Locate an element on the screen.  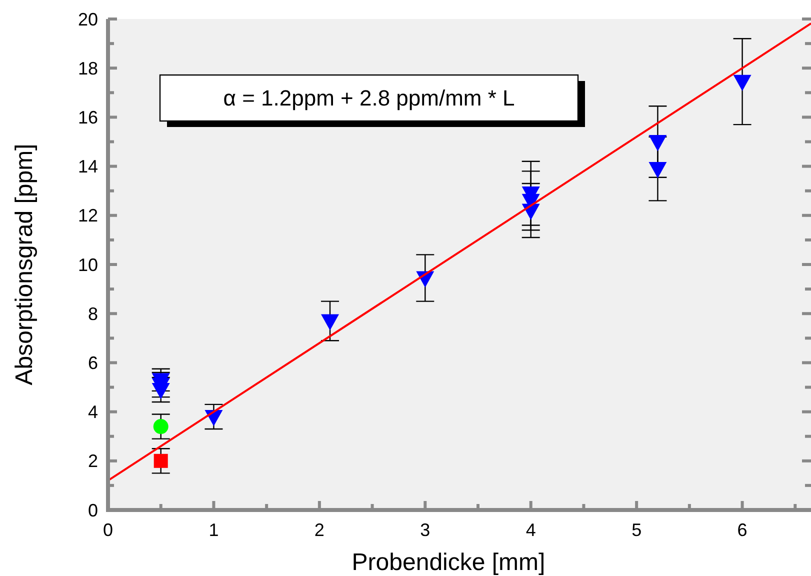
x-tick-label: 6 is located at coordinates (742, 530).